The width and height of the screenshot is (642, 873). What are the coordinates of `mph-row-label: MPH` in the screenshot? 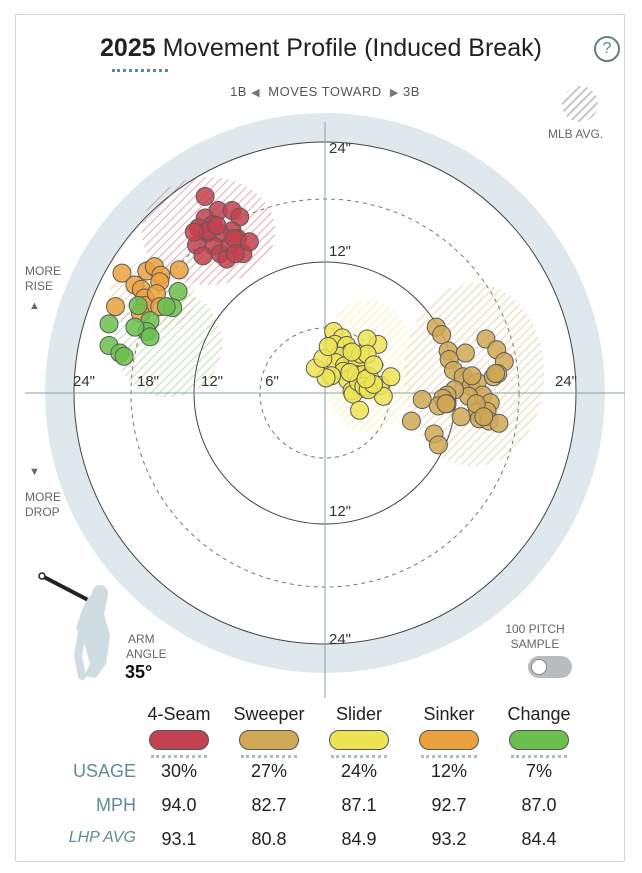 It's located at (116, 805).